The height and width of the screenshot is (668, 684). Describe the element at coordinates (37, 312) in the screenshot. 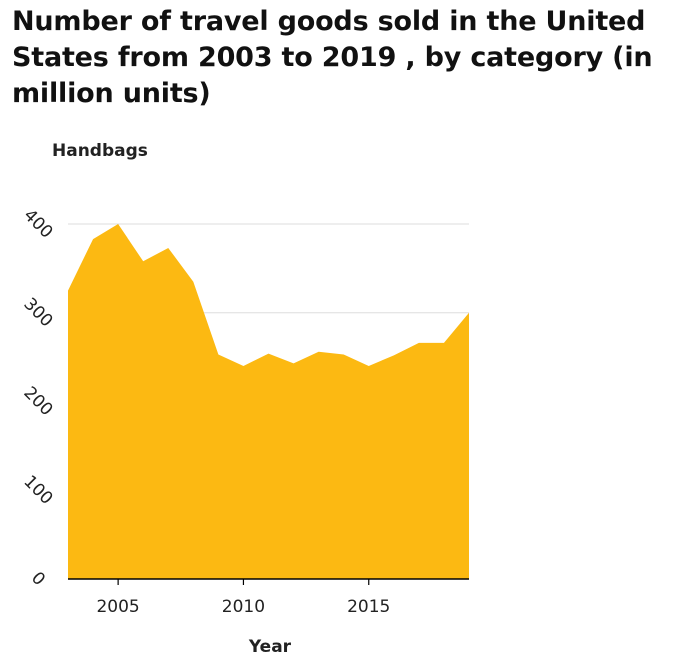

I see `y-tick-label-300: 300` at that location.